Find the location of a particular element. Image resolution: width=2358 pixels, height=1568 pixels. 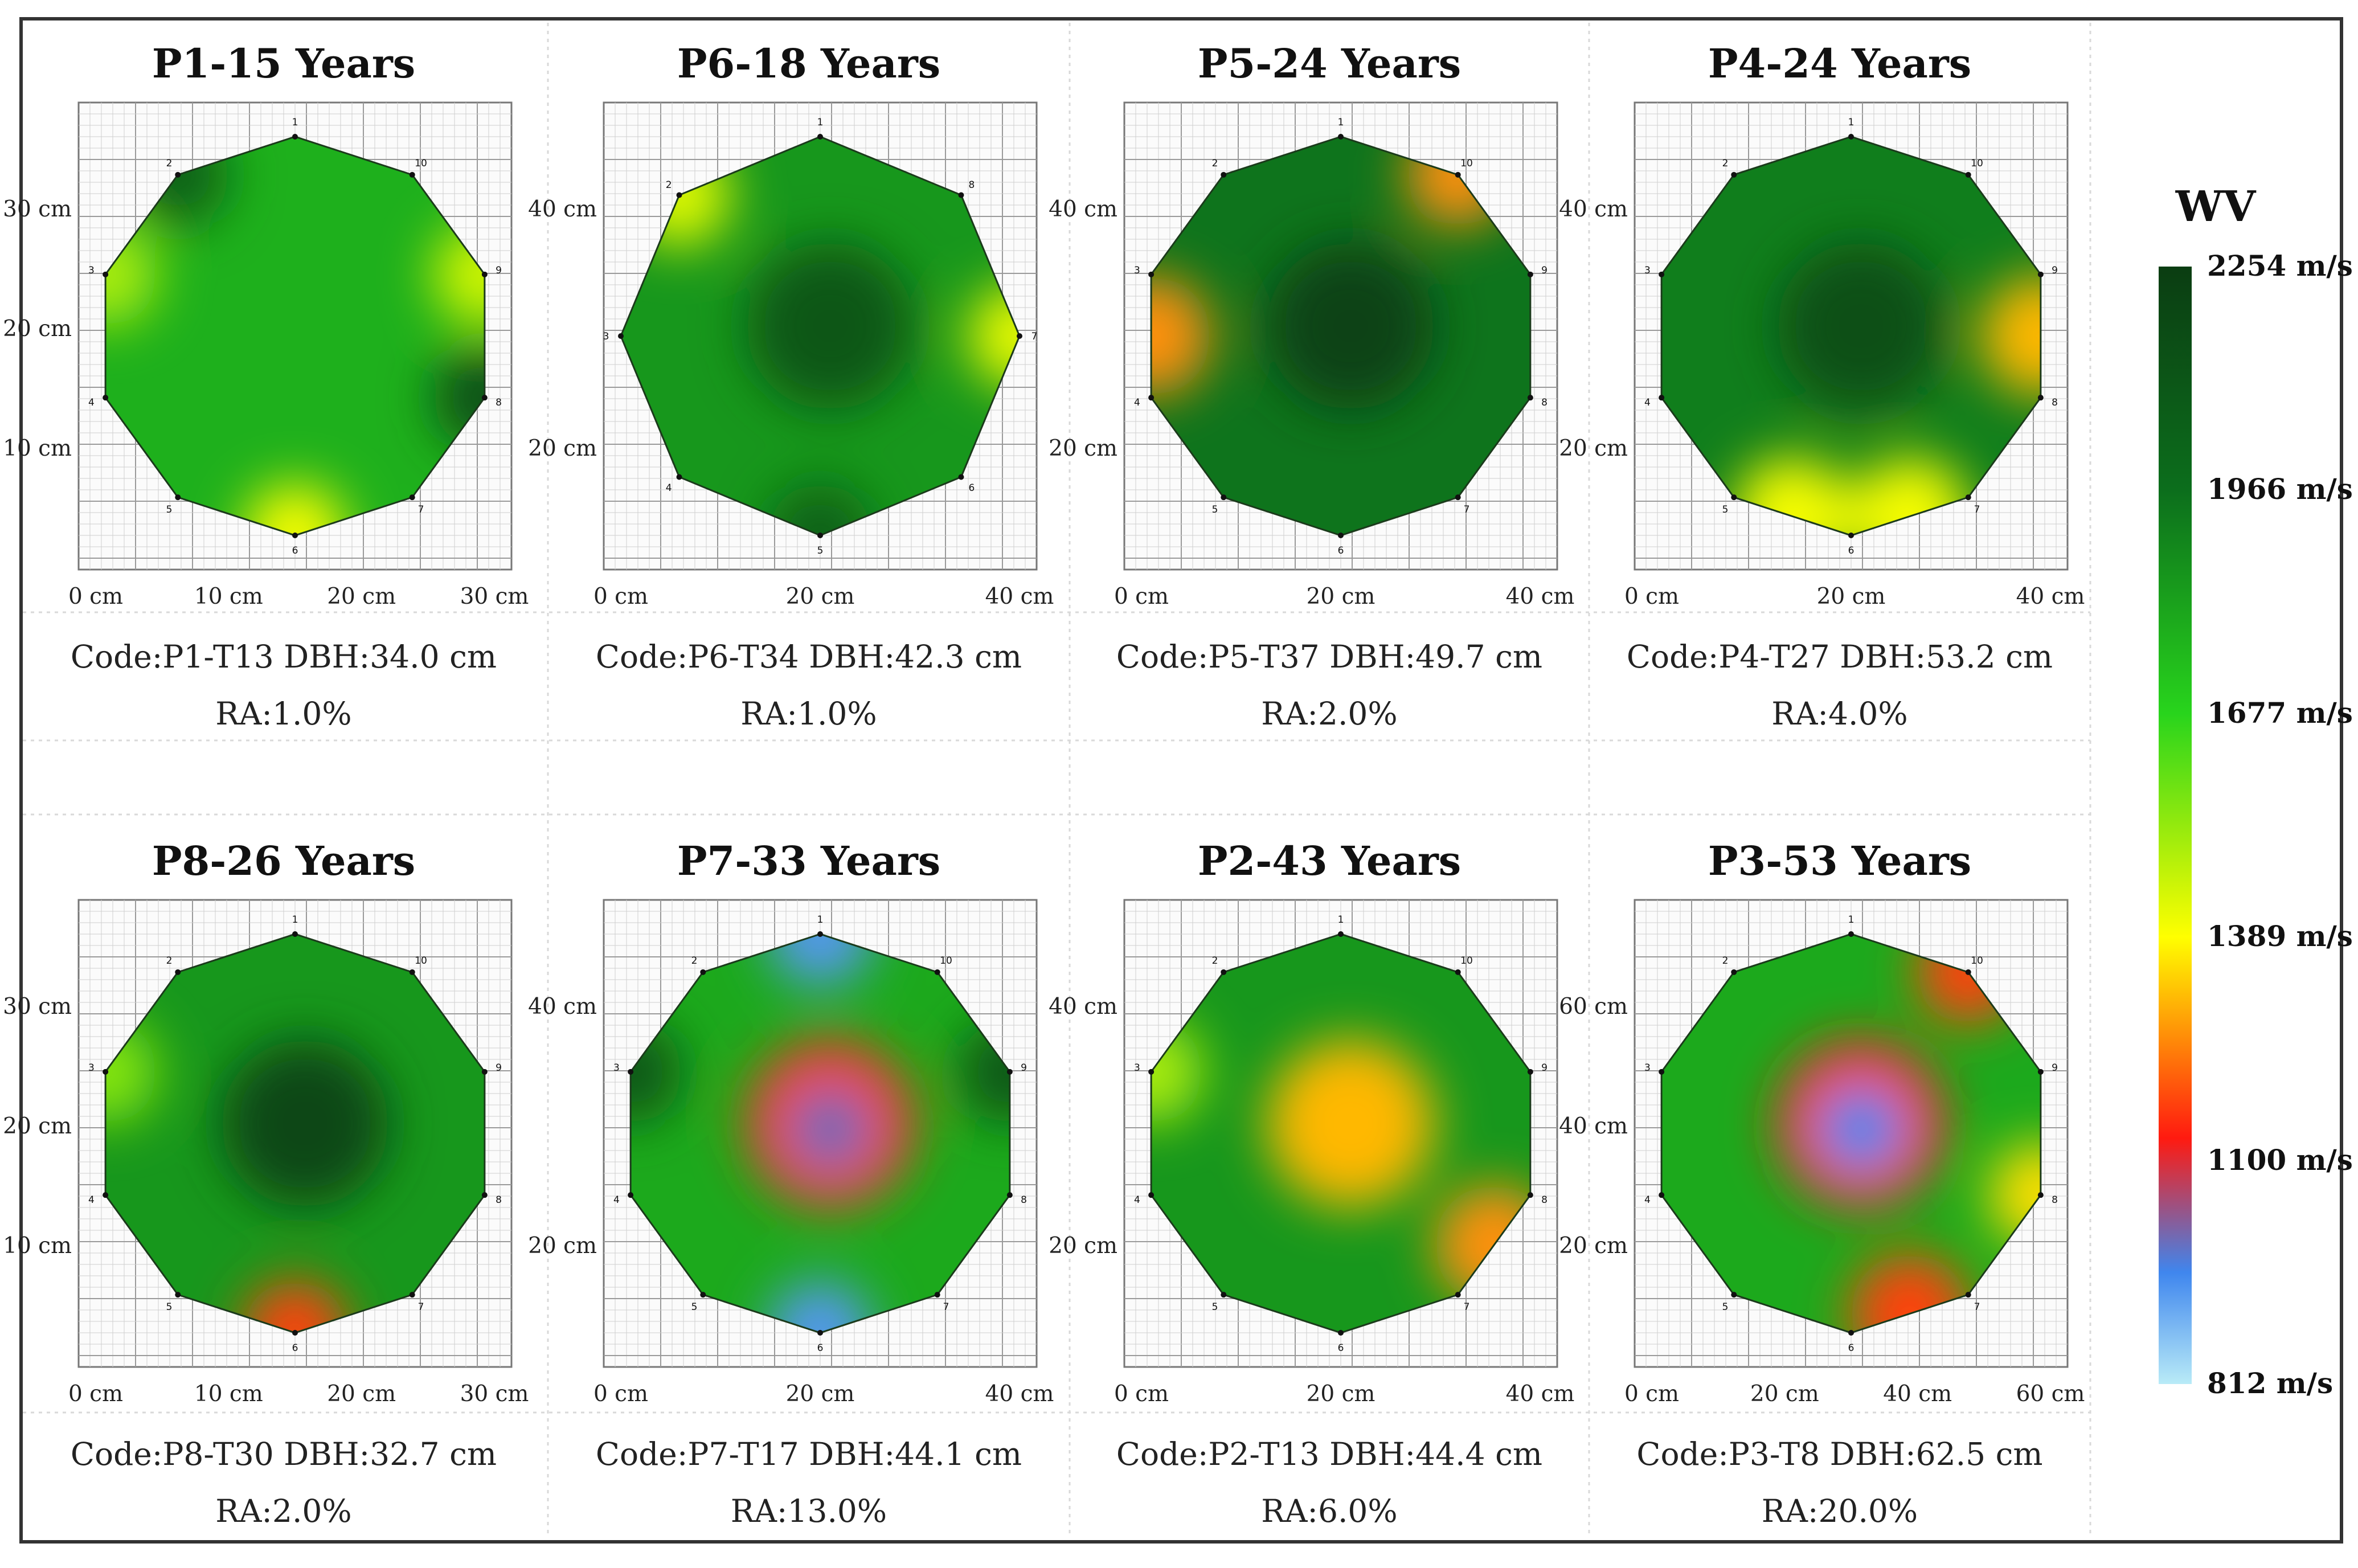

panel-title: P6-18 Years is located at coordinates (808, 63).